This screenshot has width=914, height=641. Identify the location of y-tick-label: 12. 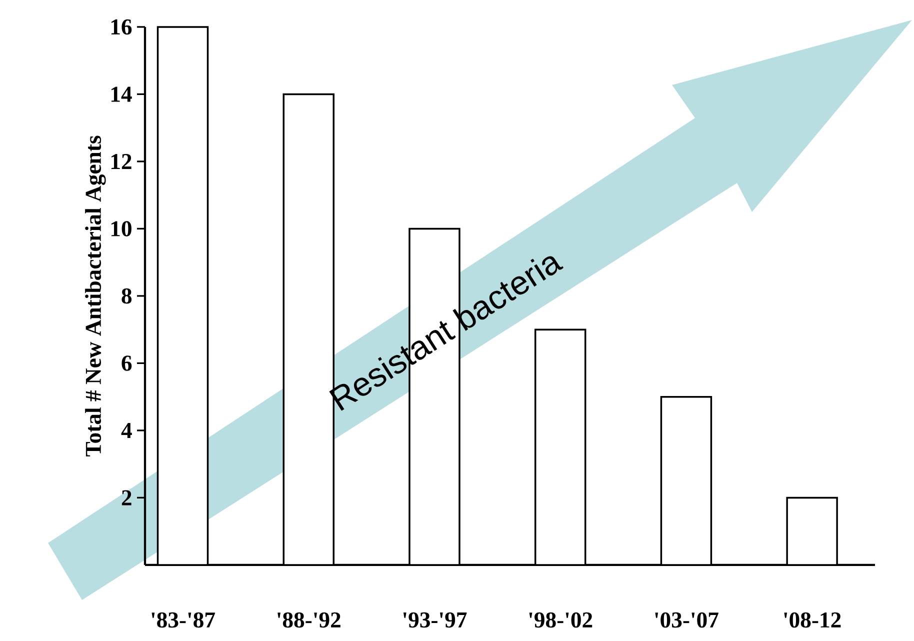
(121, 161).